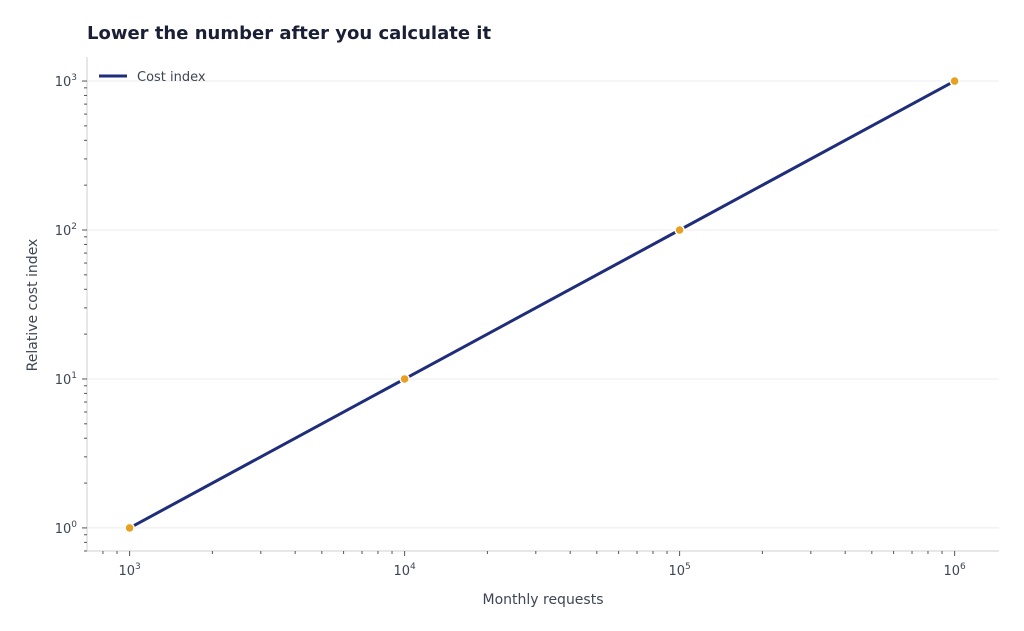 Image resolution: width=1024 pixels, height=631 pixels. What do you see at coordinates (954, 570) in the screenshot?
I see `x-tick-label: 106` at bounding box center [954, 570].